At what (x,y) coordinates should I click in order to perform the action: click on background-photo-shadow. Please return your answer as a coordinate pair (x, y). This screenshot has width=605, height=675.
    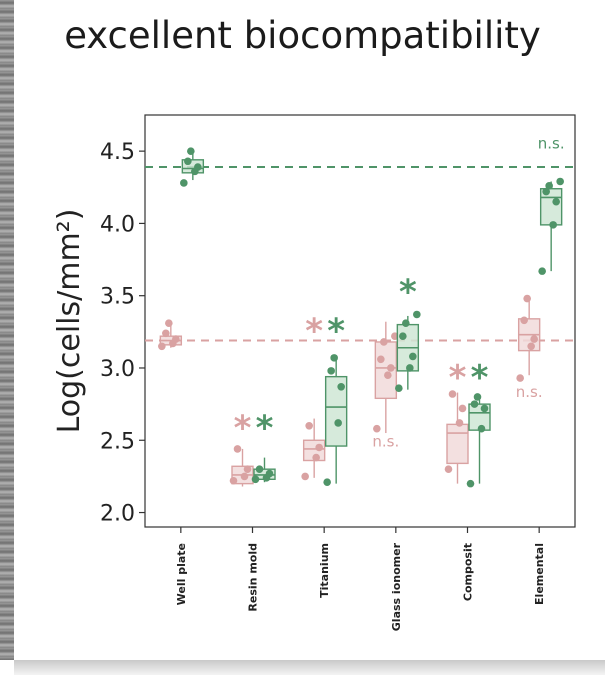
    Looking at the image, I should click on (309, 667).